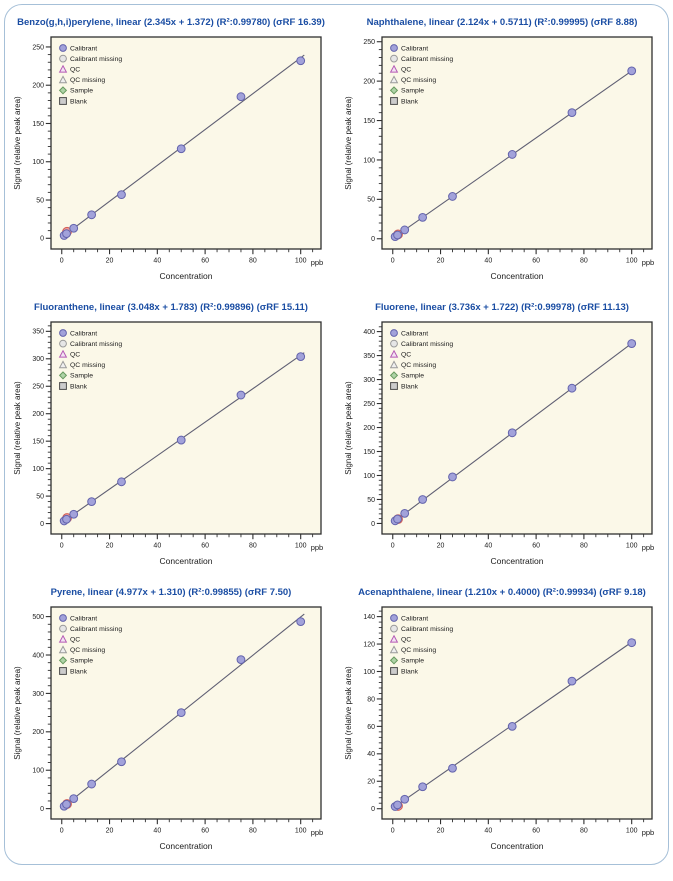 Image resolution: width=673 pixels, height=881 pixels. I want to click on y-tick-label: 300, so click(38, 694).